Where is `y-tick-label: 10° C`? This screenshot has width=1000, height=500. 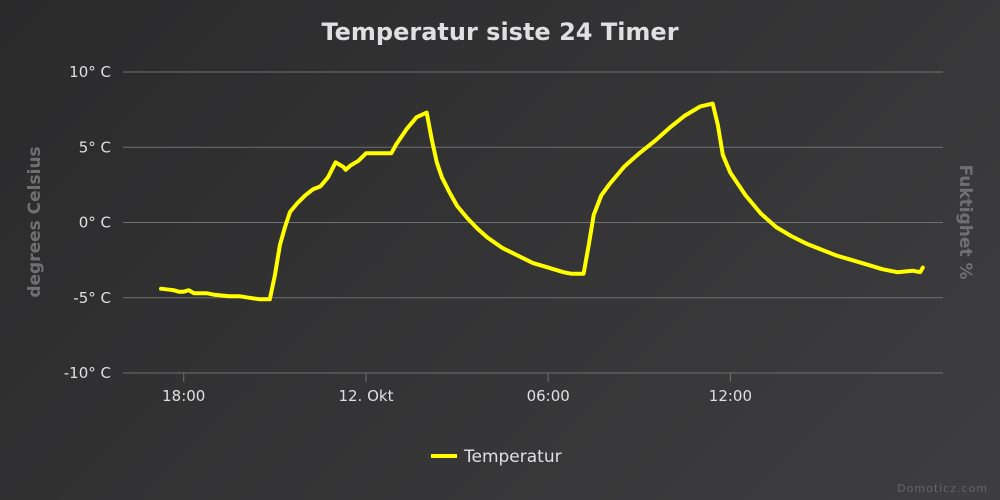
y-tick-label: 10° C is located at coordinates (90, 72).